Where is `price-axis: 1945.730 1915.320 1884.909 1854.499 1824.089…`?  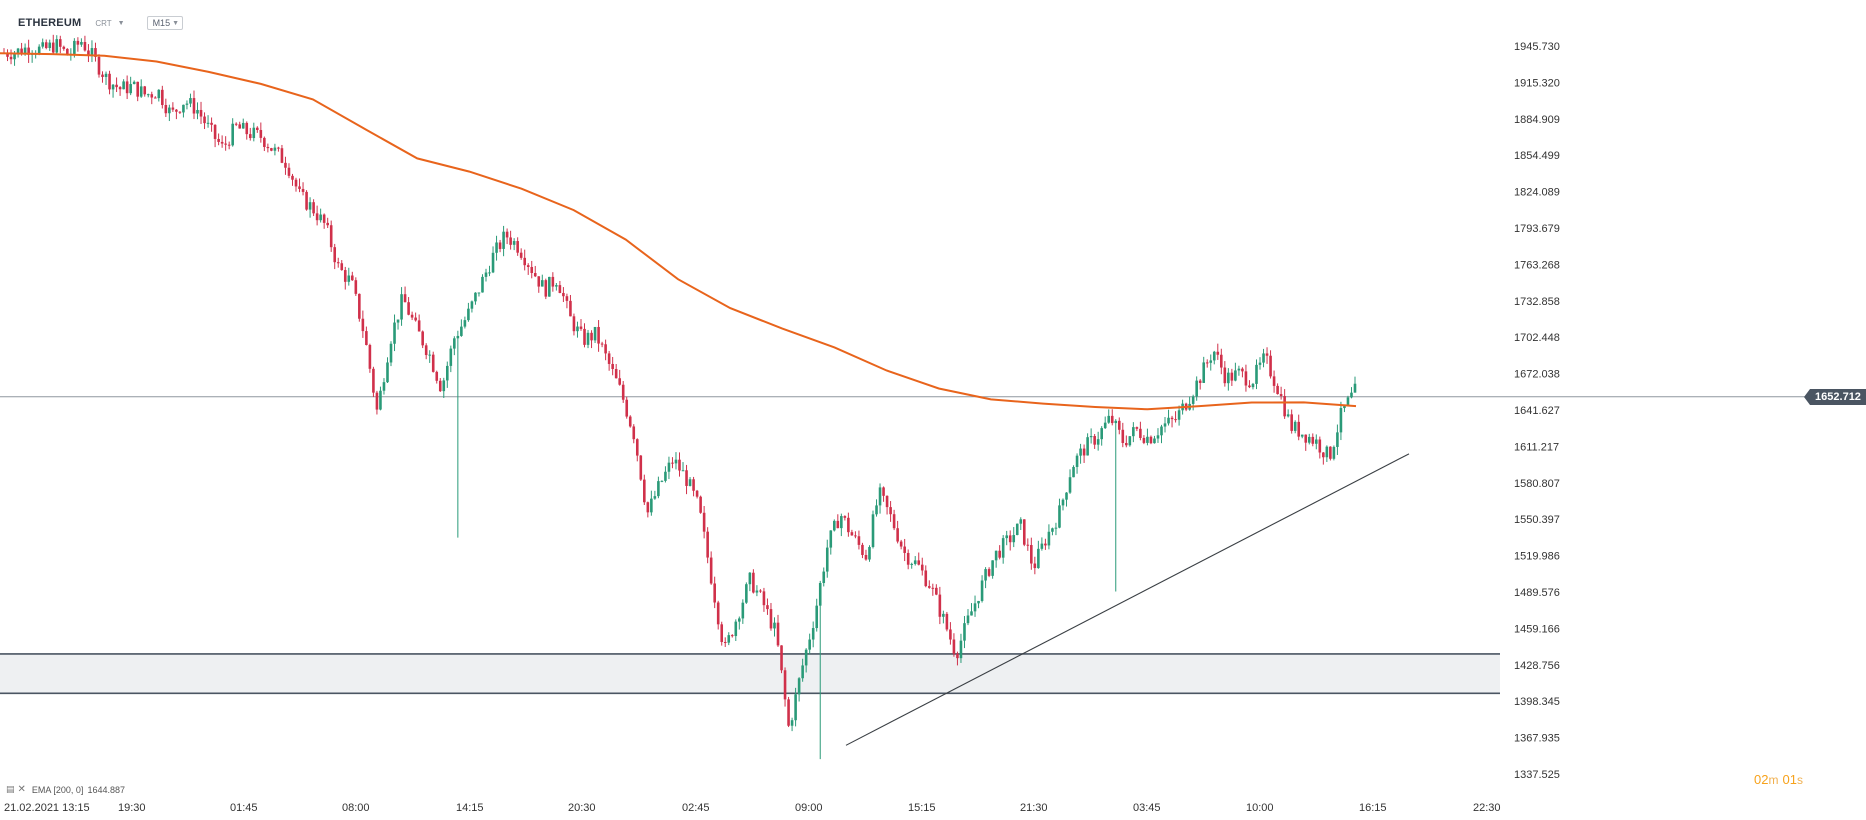
price-axis: 1945.730 1915.320 1884.909 1854.499 1824.089… is located at coordinates (1537, 411).